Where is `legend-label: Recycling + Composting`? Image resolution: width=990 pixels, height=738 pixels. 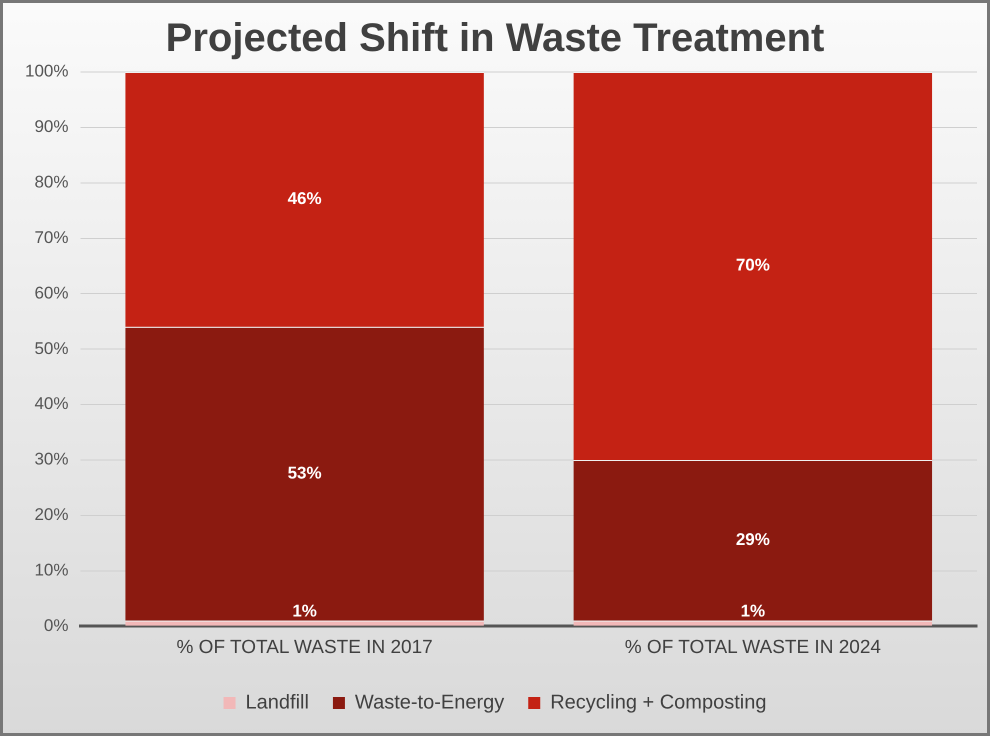
legend-label: Recycling + Composting is located at coordinates (658, 703).